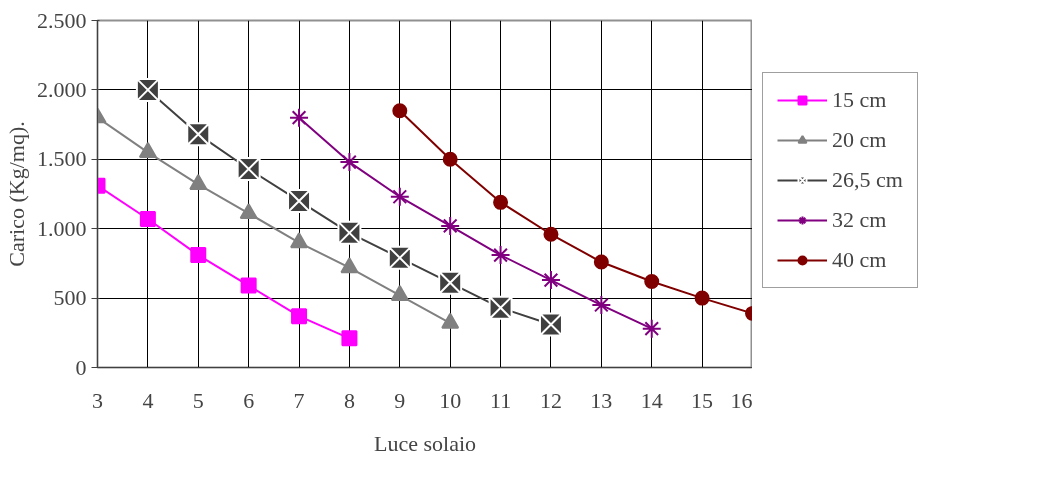 The image size is (1039, 488). What do you see at coordinates (62, 89) in the screenshot?
I see `y-tick-label: 2.000` at bounding box center [62, 89].